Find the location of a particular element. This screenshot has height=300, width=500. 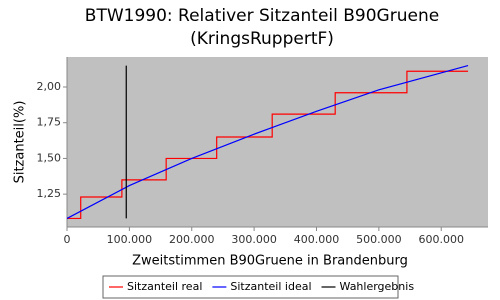

chart-subtitle: (KringsRuppertF) is located at coordinates (262, 39).